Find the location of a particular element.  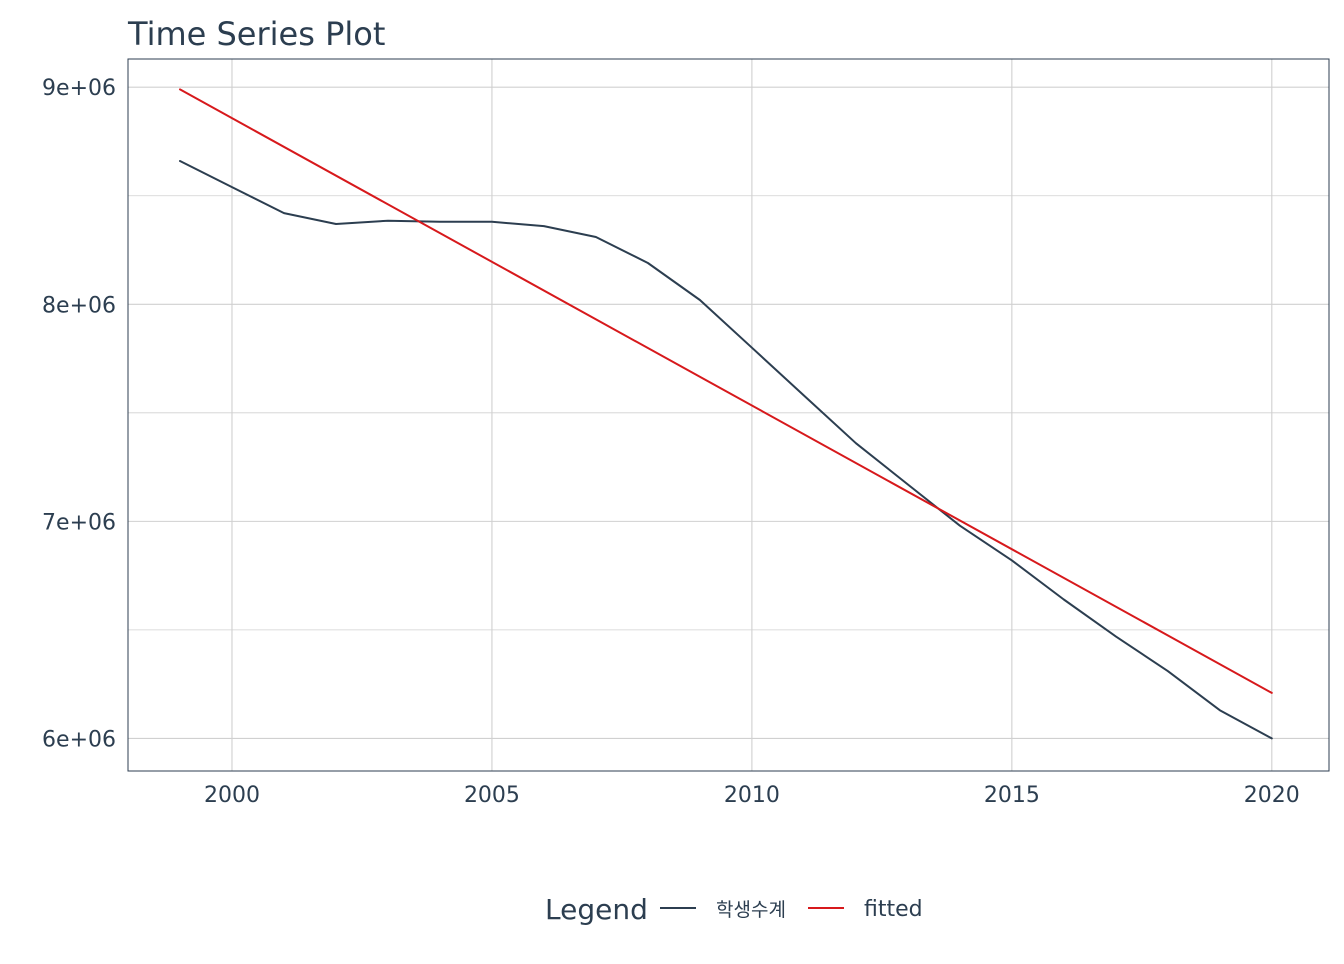

chart-title: Time Series Plot is located at coordinates (256, 34).